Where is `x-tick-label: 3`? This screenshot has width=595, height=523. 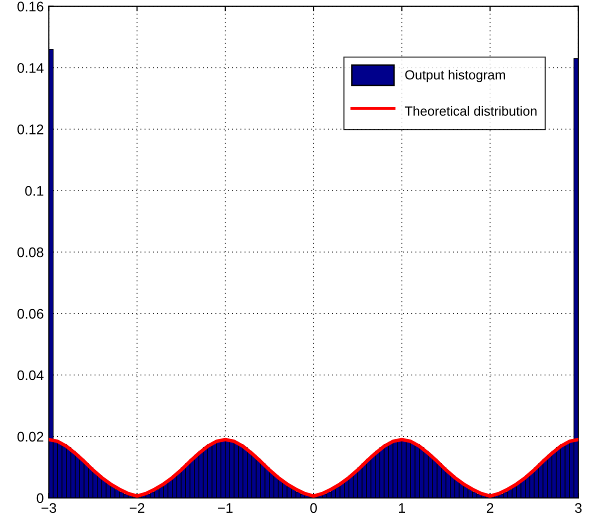
x-tick-label: 3 is located at coordinates (578, 508).